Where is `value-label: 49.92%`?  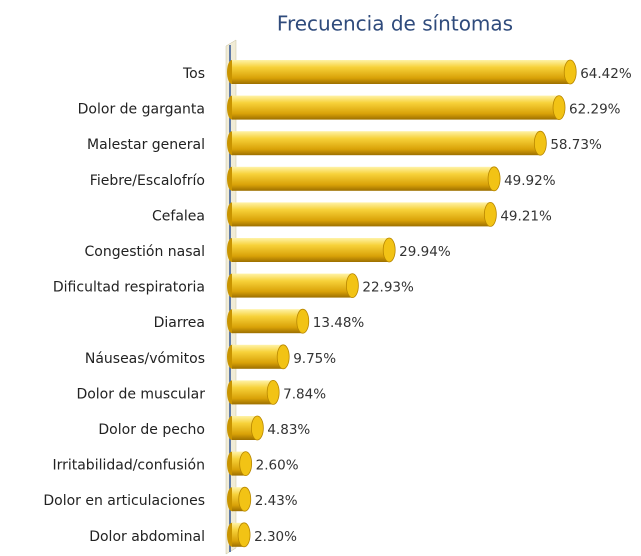
value-label: 49.92% is located at coordinates (530, 181).